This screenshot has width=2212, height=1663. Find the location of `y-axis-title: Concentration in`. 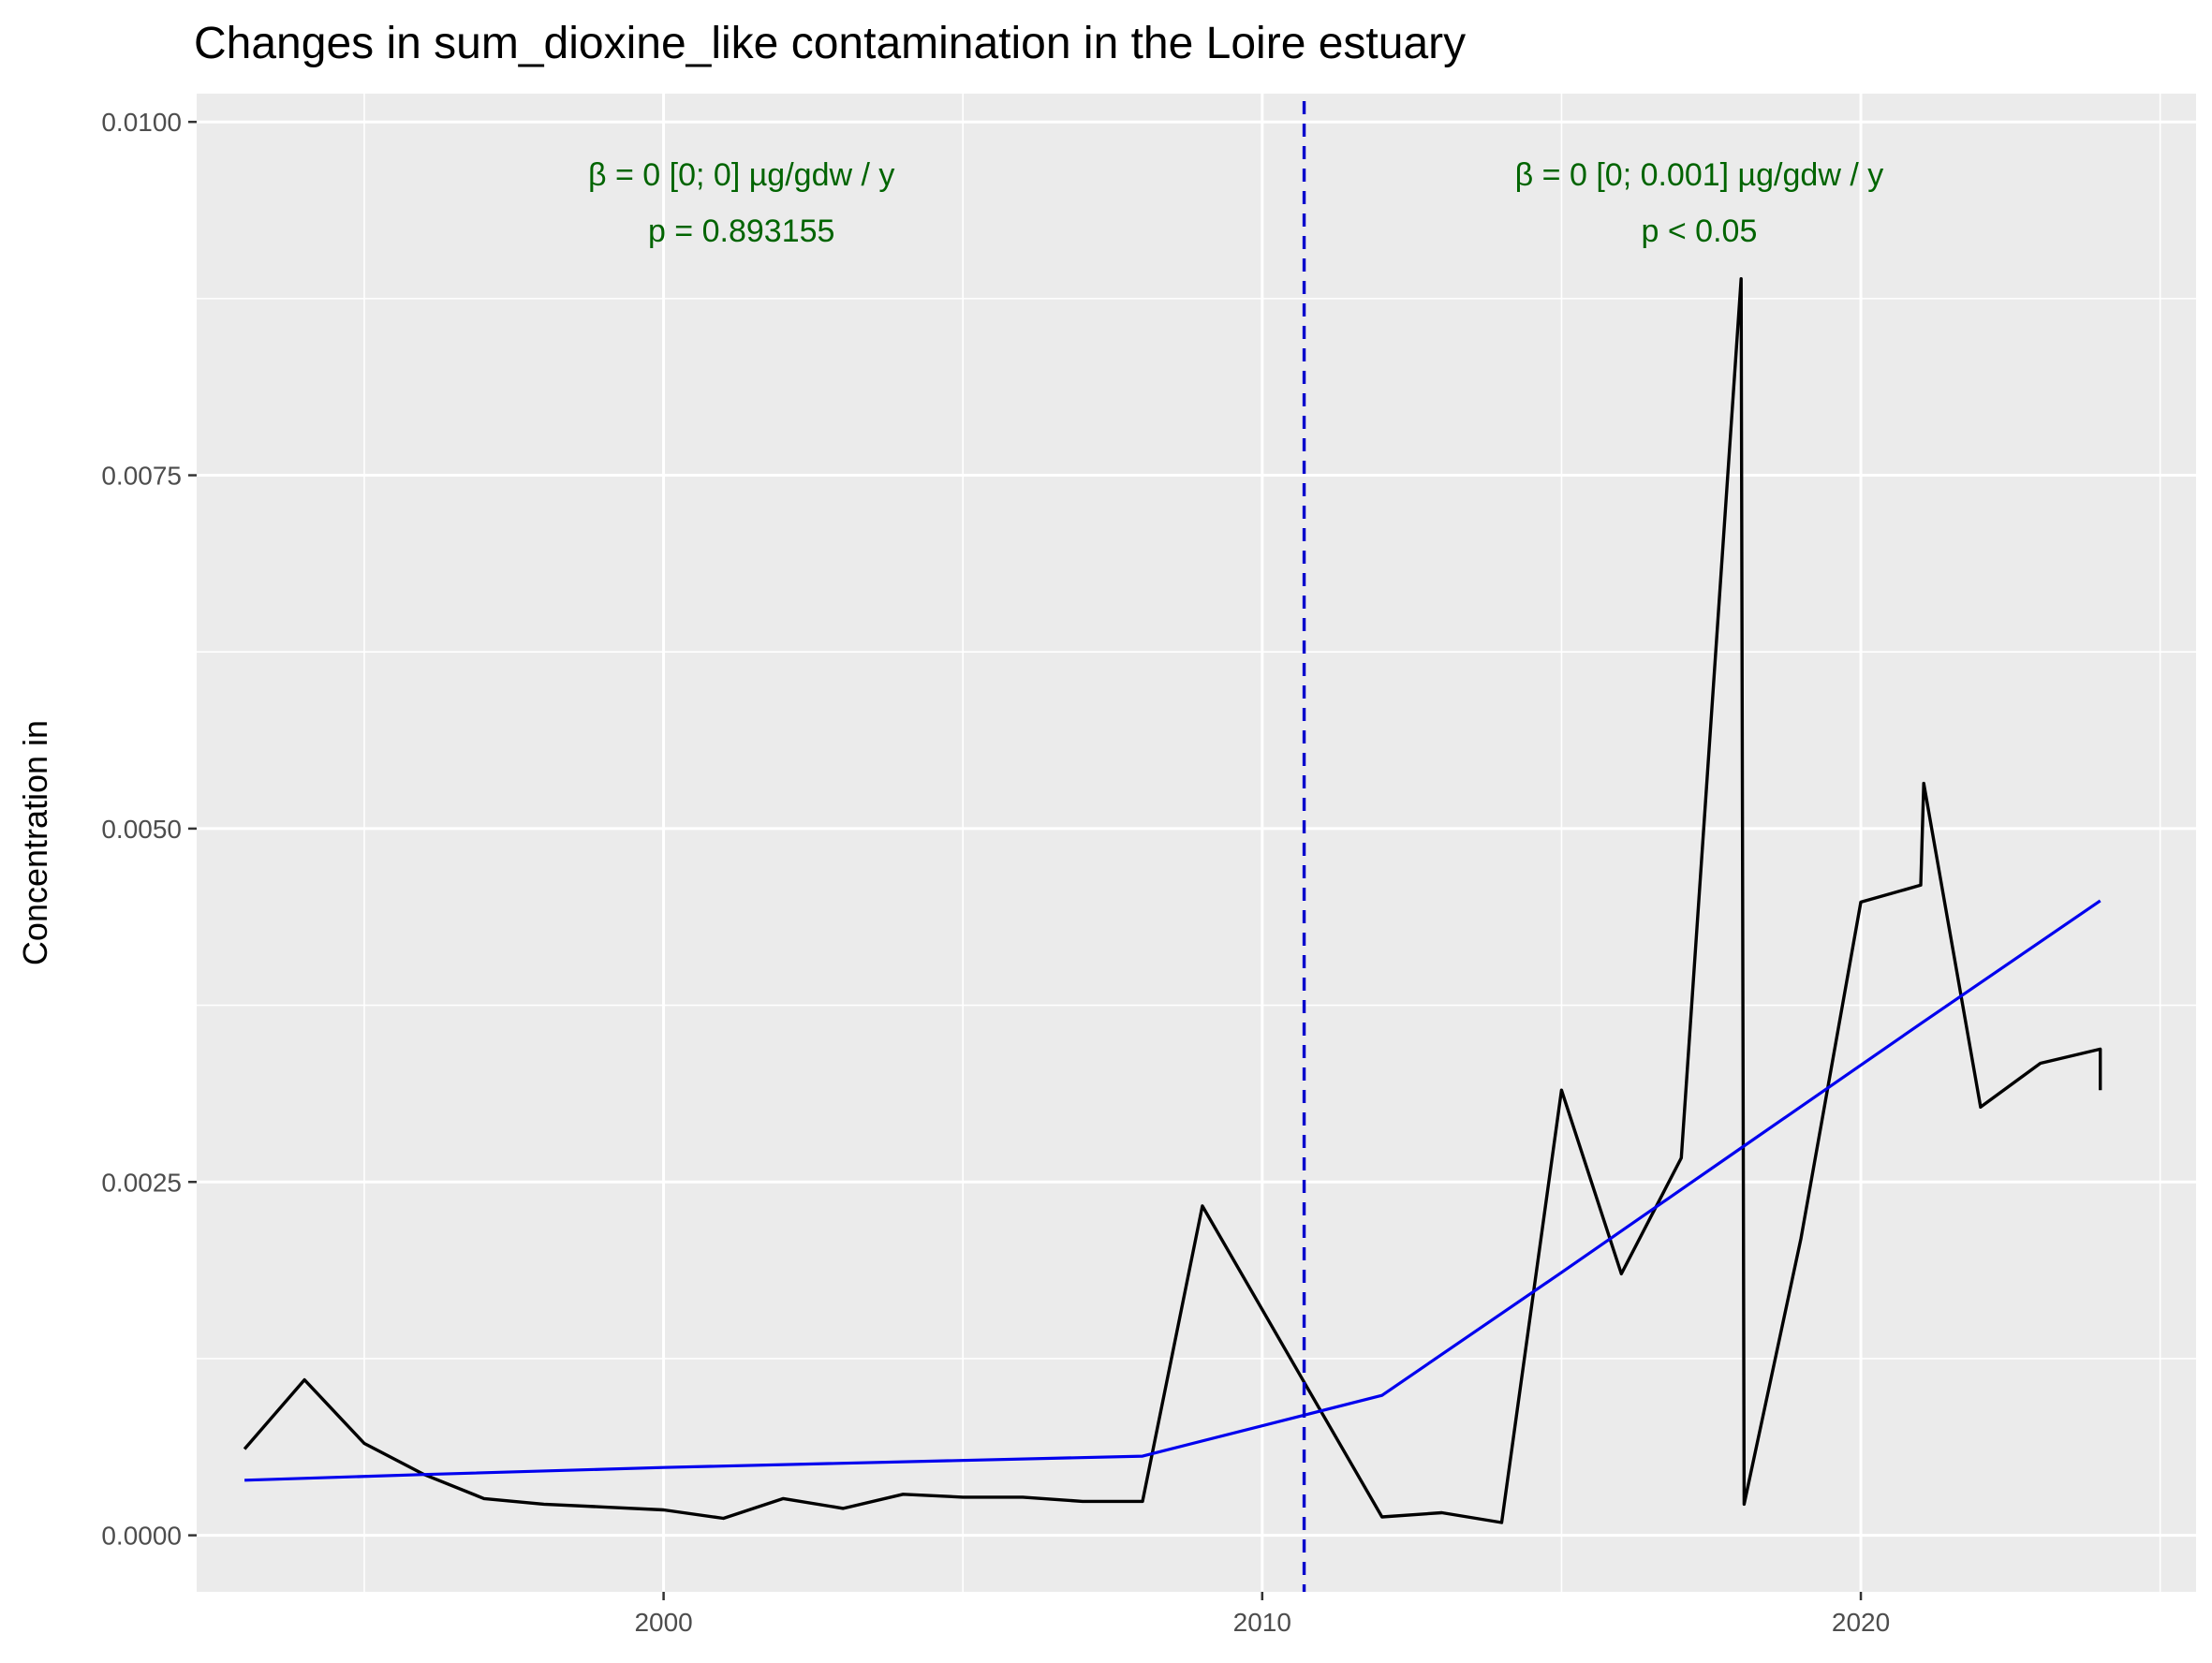

y-axis-title: Concentration in is located at coordinates (35, 842).